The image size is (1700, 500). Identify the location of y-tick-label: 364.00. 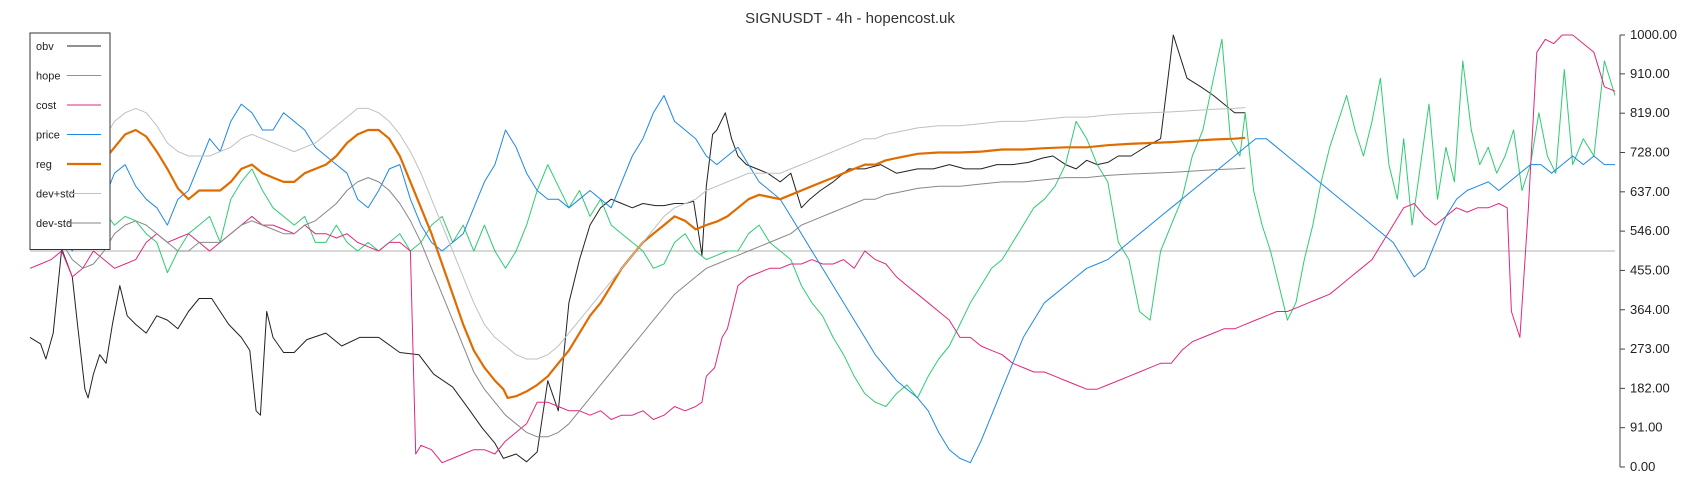
(1650, 309).